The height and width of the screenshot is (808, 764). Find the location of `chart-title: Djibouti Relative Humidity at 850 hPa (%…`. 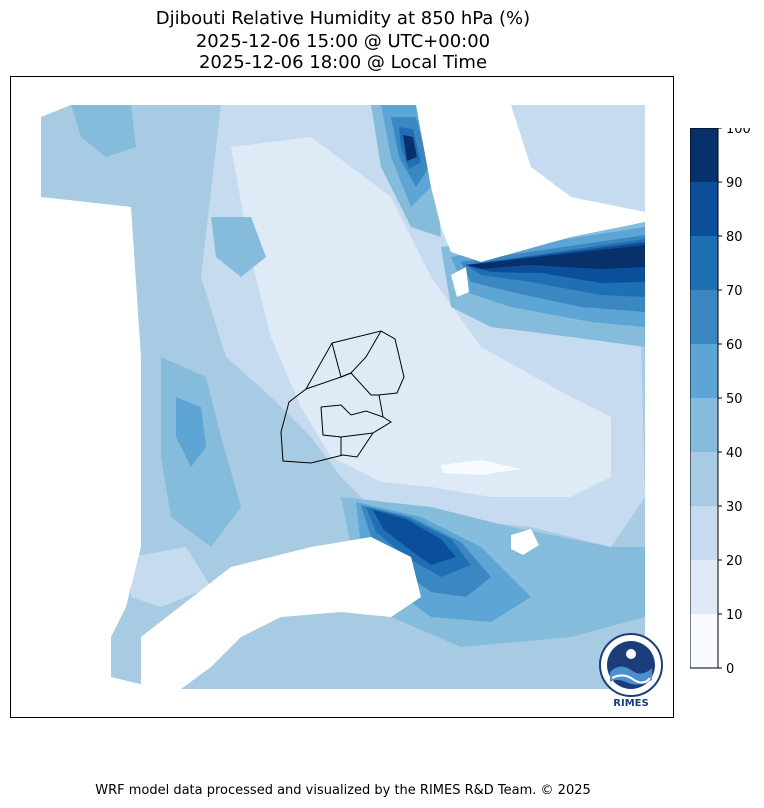

chart-title: Djibouti Relative Humidity at 850 hPa (%… is located at coordinates (343, 18).